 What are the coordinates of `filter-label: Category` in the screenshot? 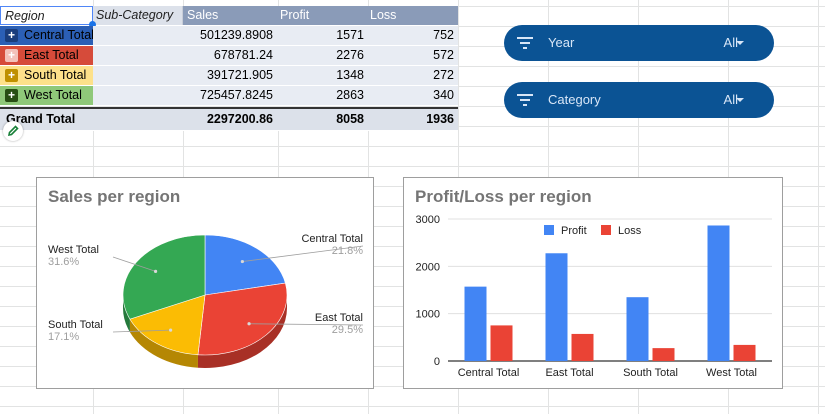 It's located at (574, 99).